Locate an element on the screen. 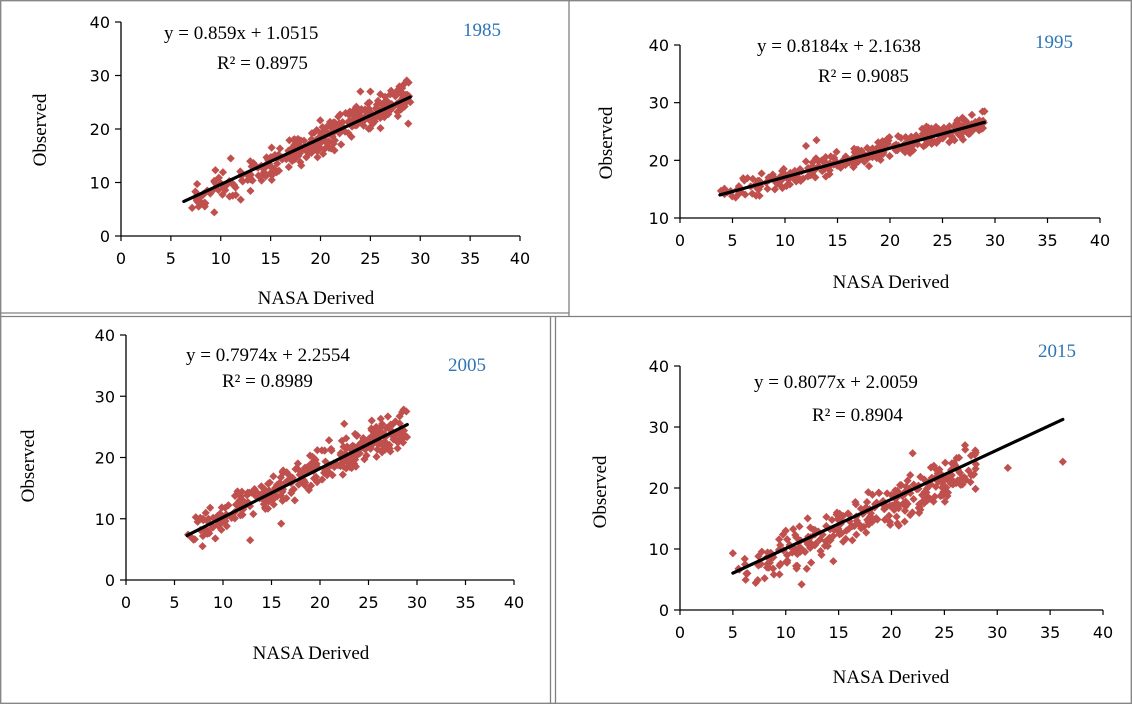  x-tick-label-2005-15: 15 is located at coordinates (271, 602).